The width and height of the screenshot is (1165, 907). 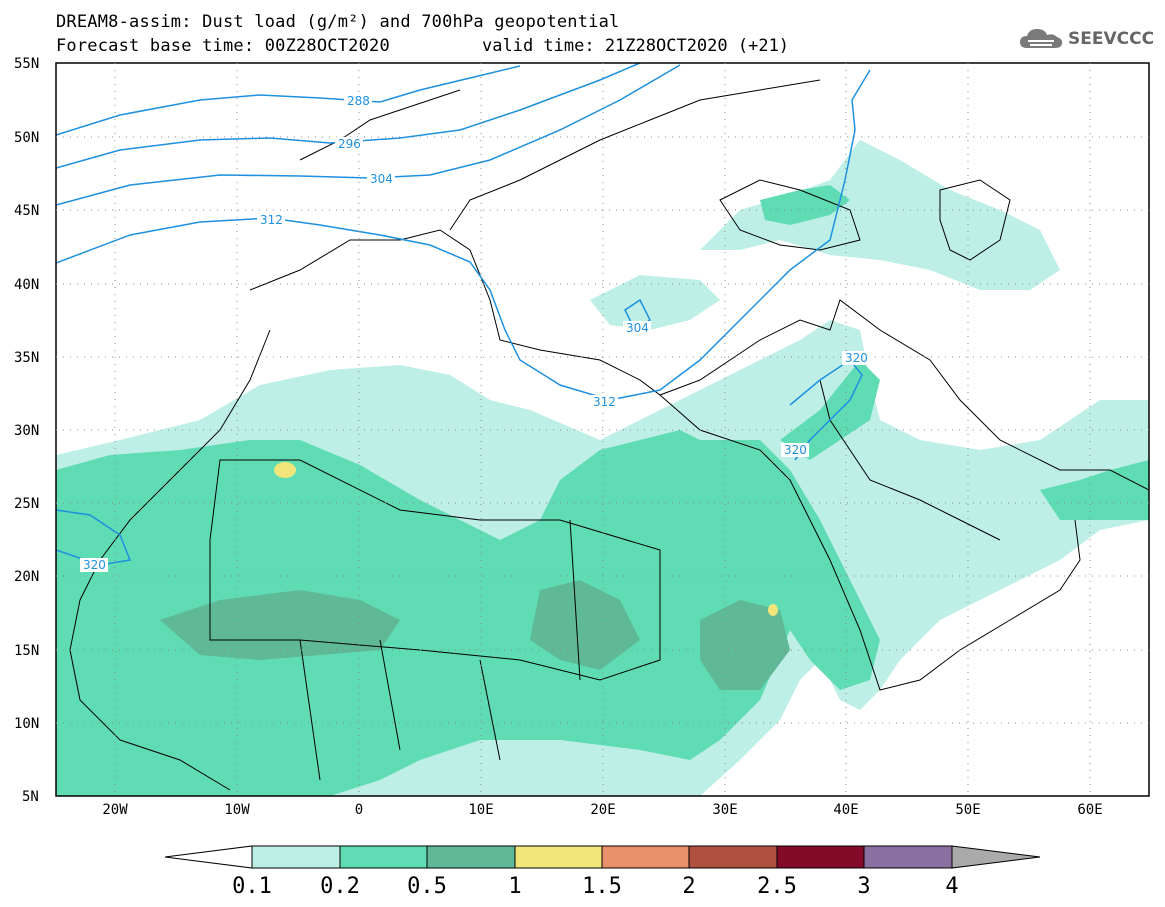 What do you see at coordinates (1111, 39) in the screenshot?
I see `logo-text: SEEVCCC` at bounding box center [1111, 39].